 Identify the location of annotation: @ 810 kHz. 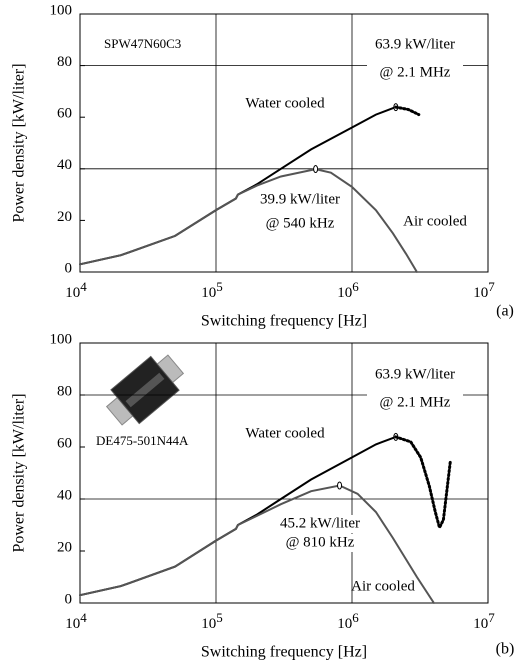
(320, 542).